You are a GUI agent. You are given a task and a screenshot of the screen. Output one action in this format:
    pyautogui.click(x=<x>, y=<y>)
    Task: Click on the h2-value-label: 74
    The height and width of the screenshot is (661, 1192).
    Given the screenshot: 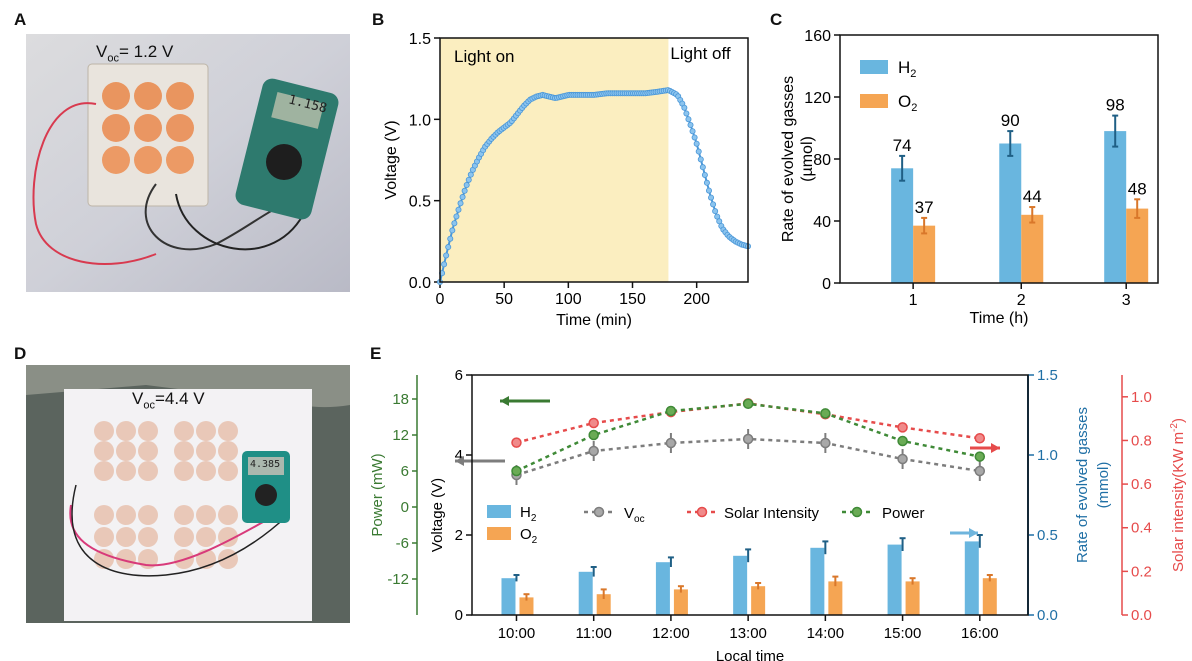 What is the action you would take?
    pyautogui.click(x=902, y=145)
    